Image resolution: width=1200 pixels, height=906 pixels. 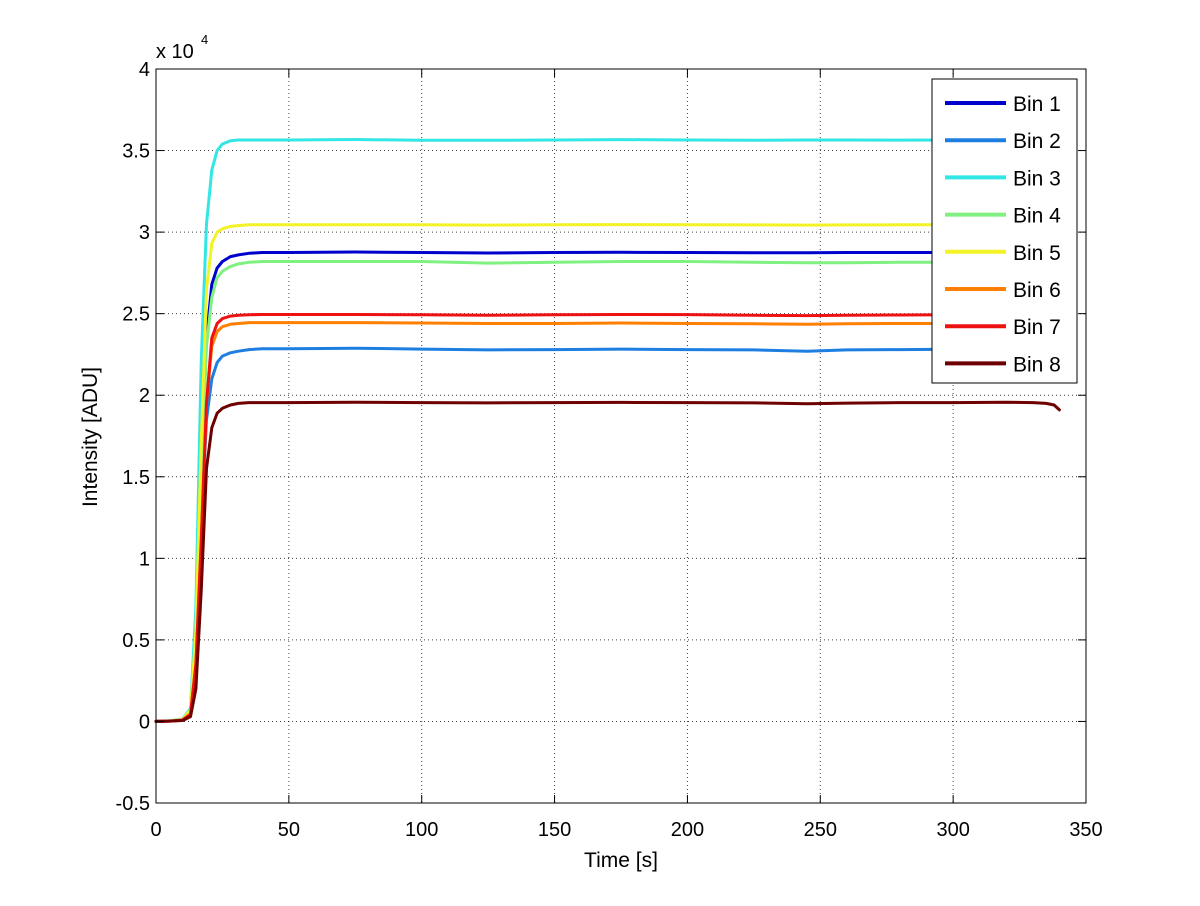 What do you see at coordinates (1037, 141) in the screenshot?
I see `legend-label: Bin 2` at bounding box center [1037, 141].